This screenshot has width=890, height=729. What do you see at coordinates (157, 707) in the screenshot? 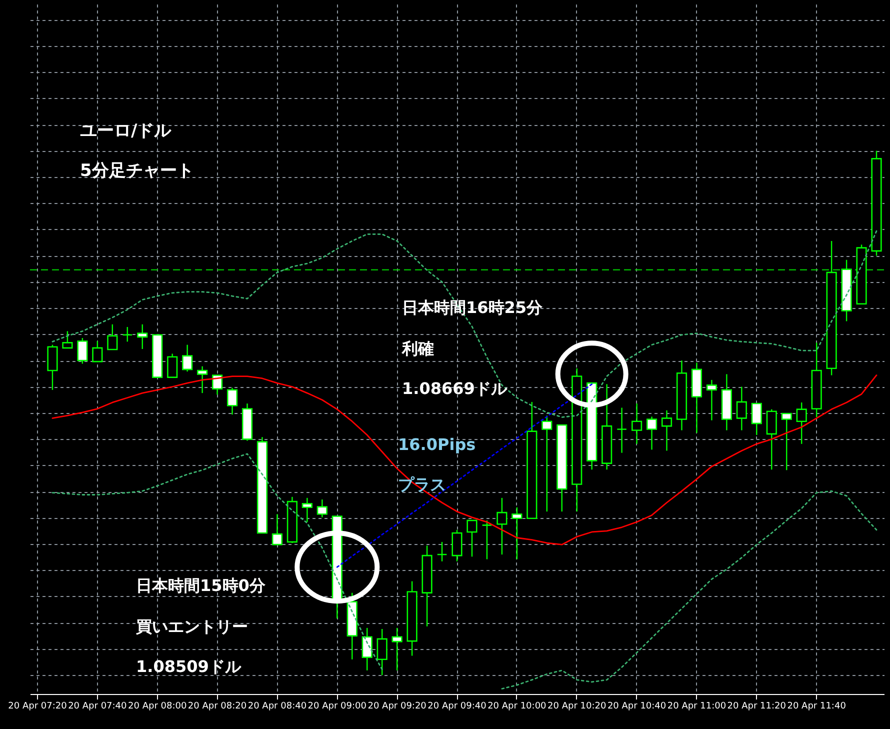
I see `x-tick-label: 20 Apr 08:00` at bounding box center [157, 707].